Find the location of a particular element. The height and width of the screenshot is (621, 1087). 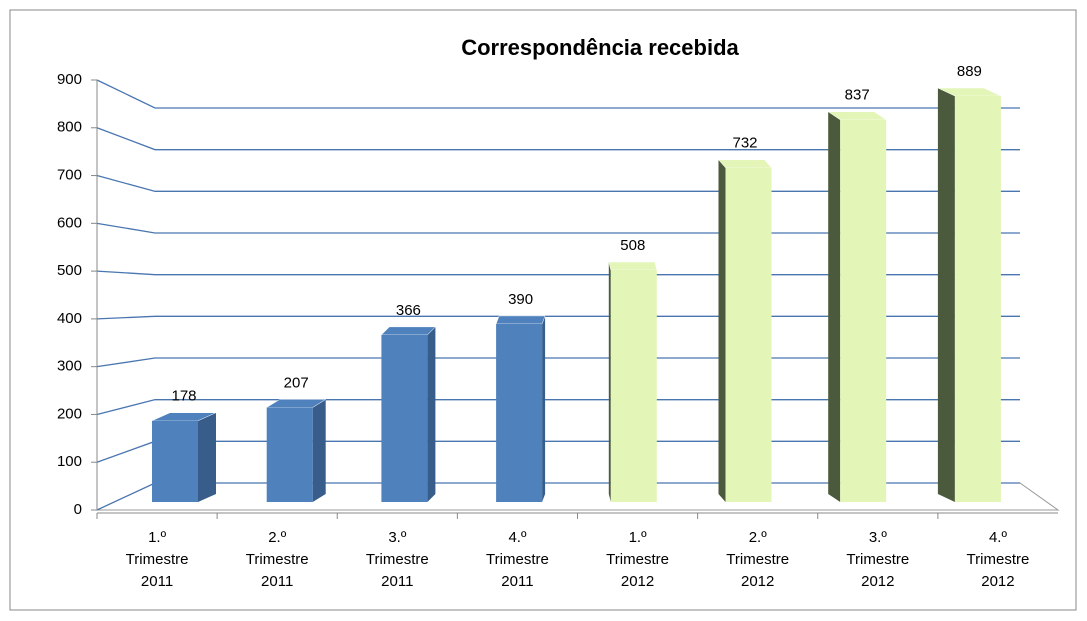

y-tick-label: 700 is located at coordinates (69, 175).